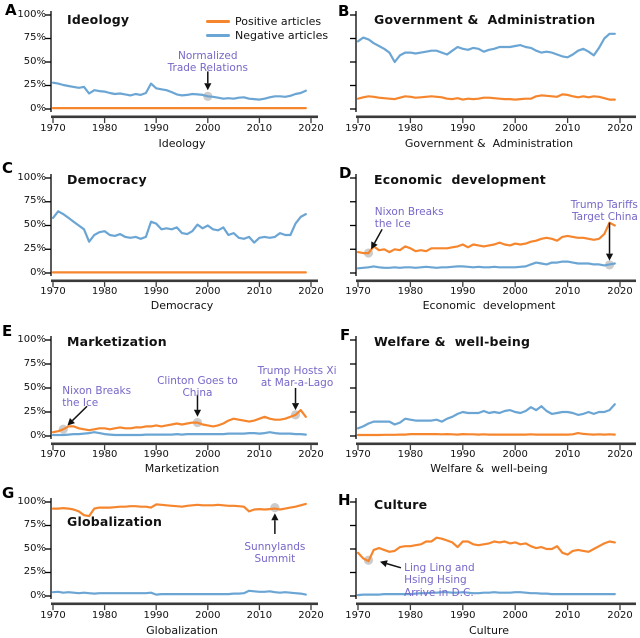  Describe the element at coordinates (8, 493) in the screenshot. I see `panel-letter-g: G` at that location.